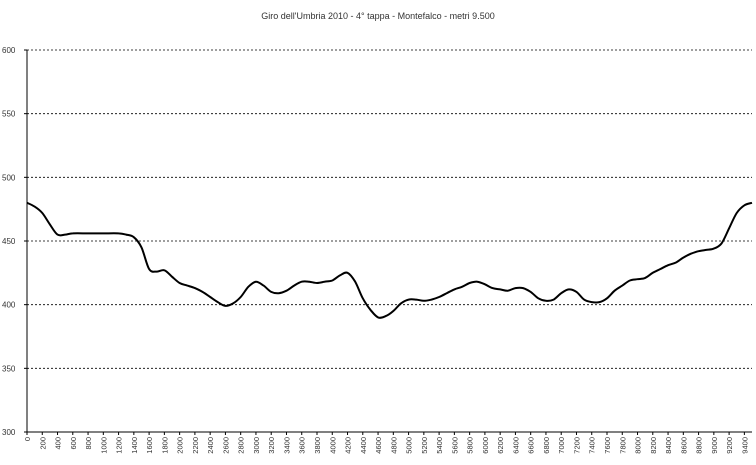  I want to click on x-tick-label: 6400, so click(515, 445).